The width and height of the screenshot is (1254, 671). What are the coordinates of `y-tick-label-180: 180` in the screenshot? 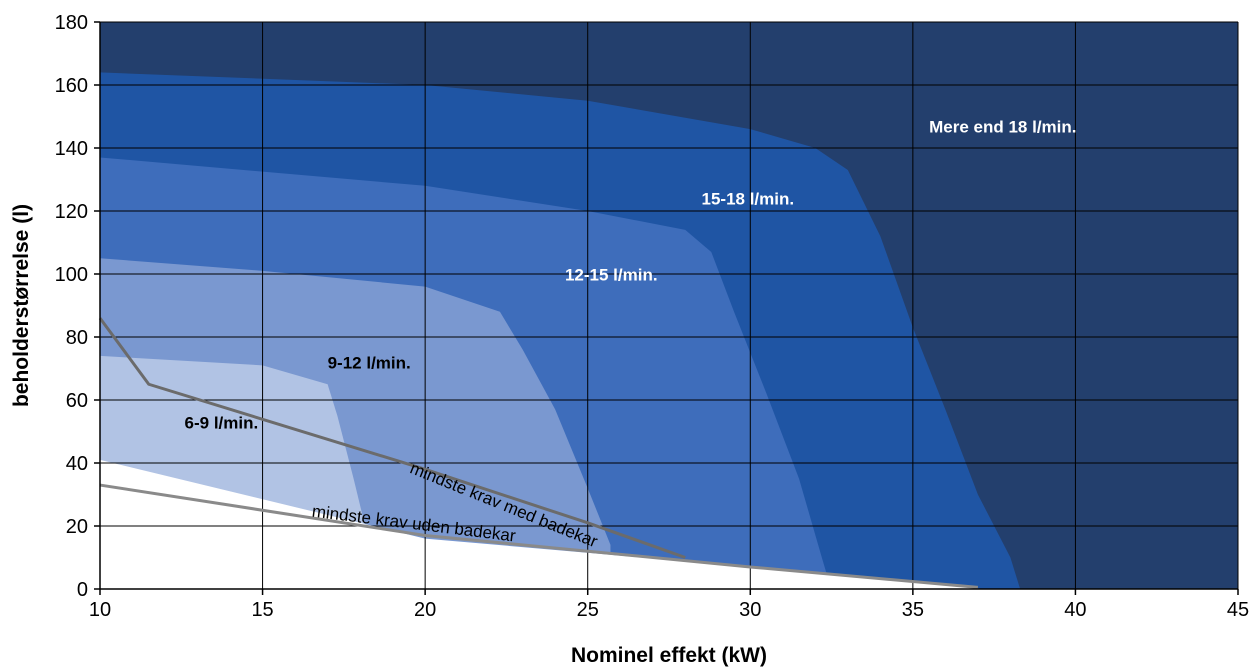 It's located at (71, 23).